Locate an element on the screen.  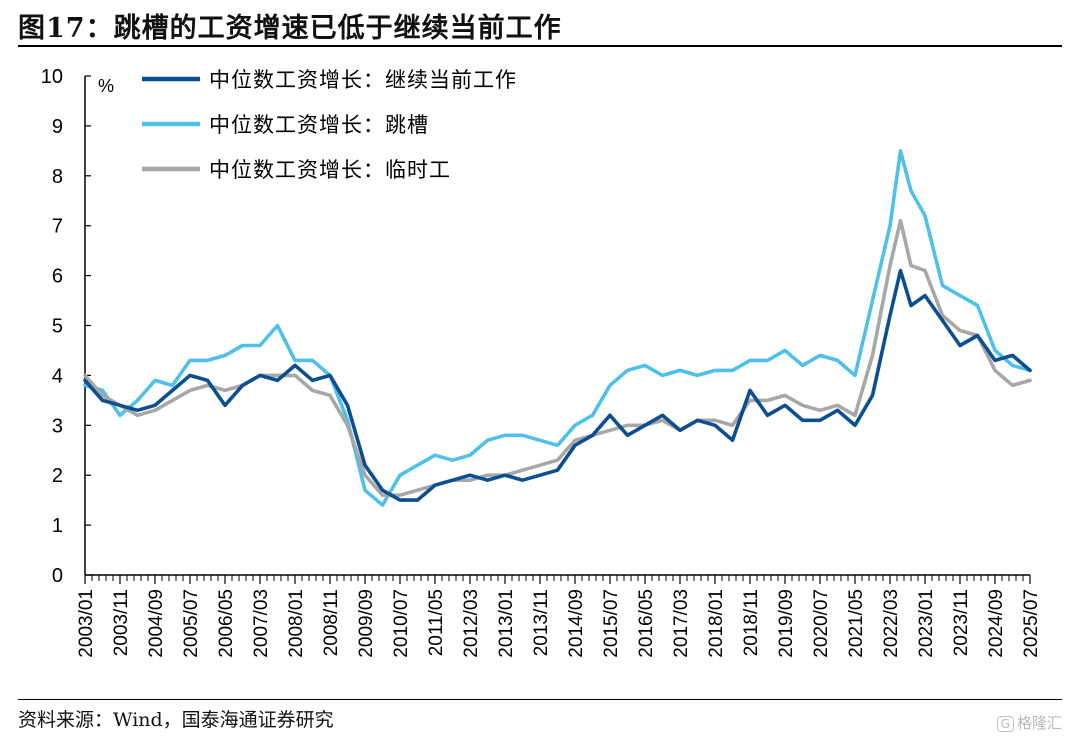
x-tick-label: 2014/09 is located at coordinates (576, 623).